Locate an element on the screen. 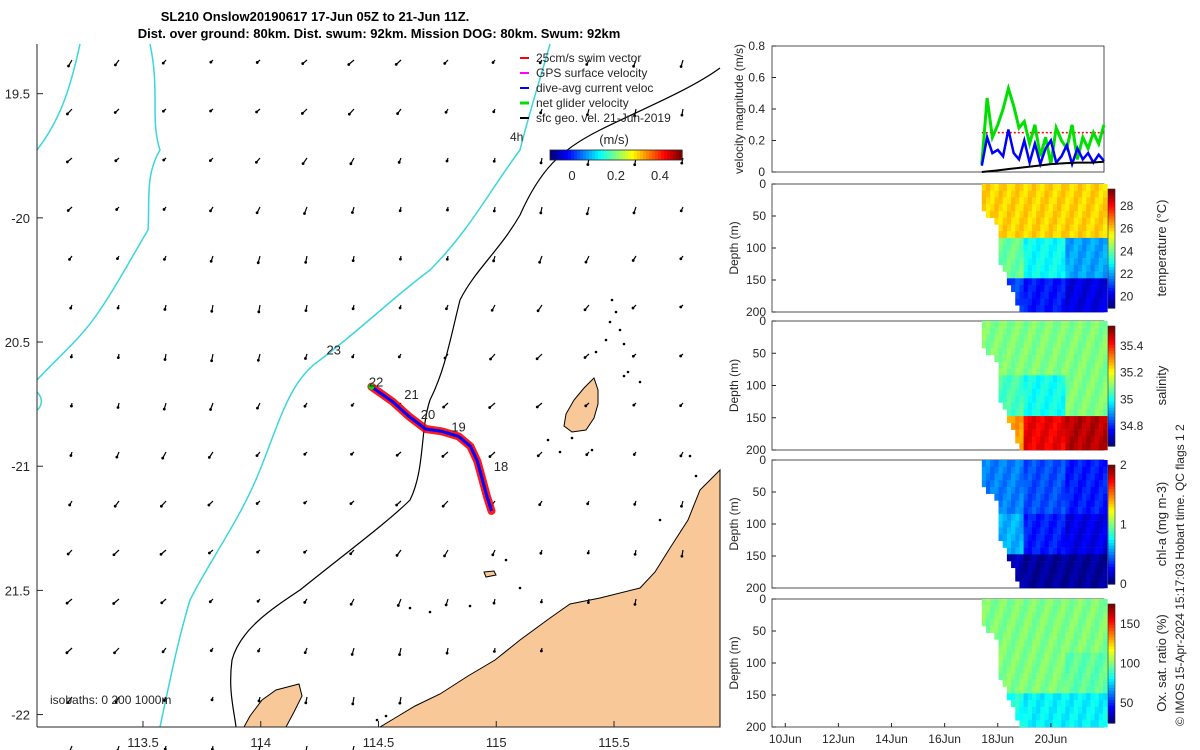 The image size is (1200, 750). velocity-y-tick-label: 0.8 is located at coordinates (756, 46).